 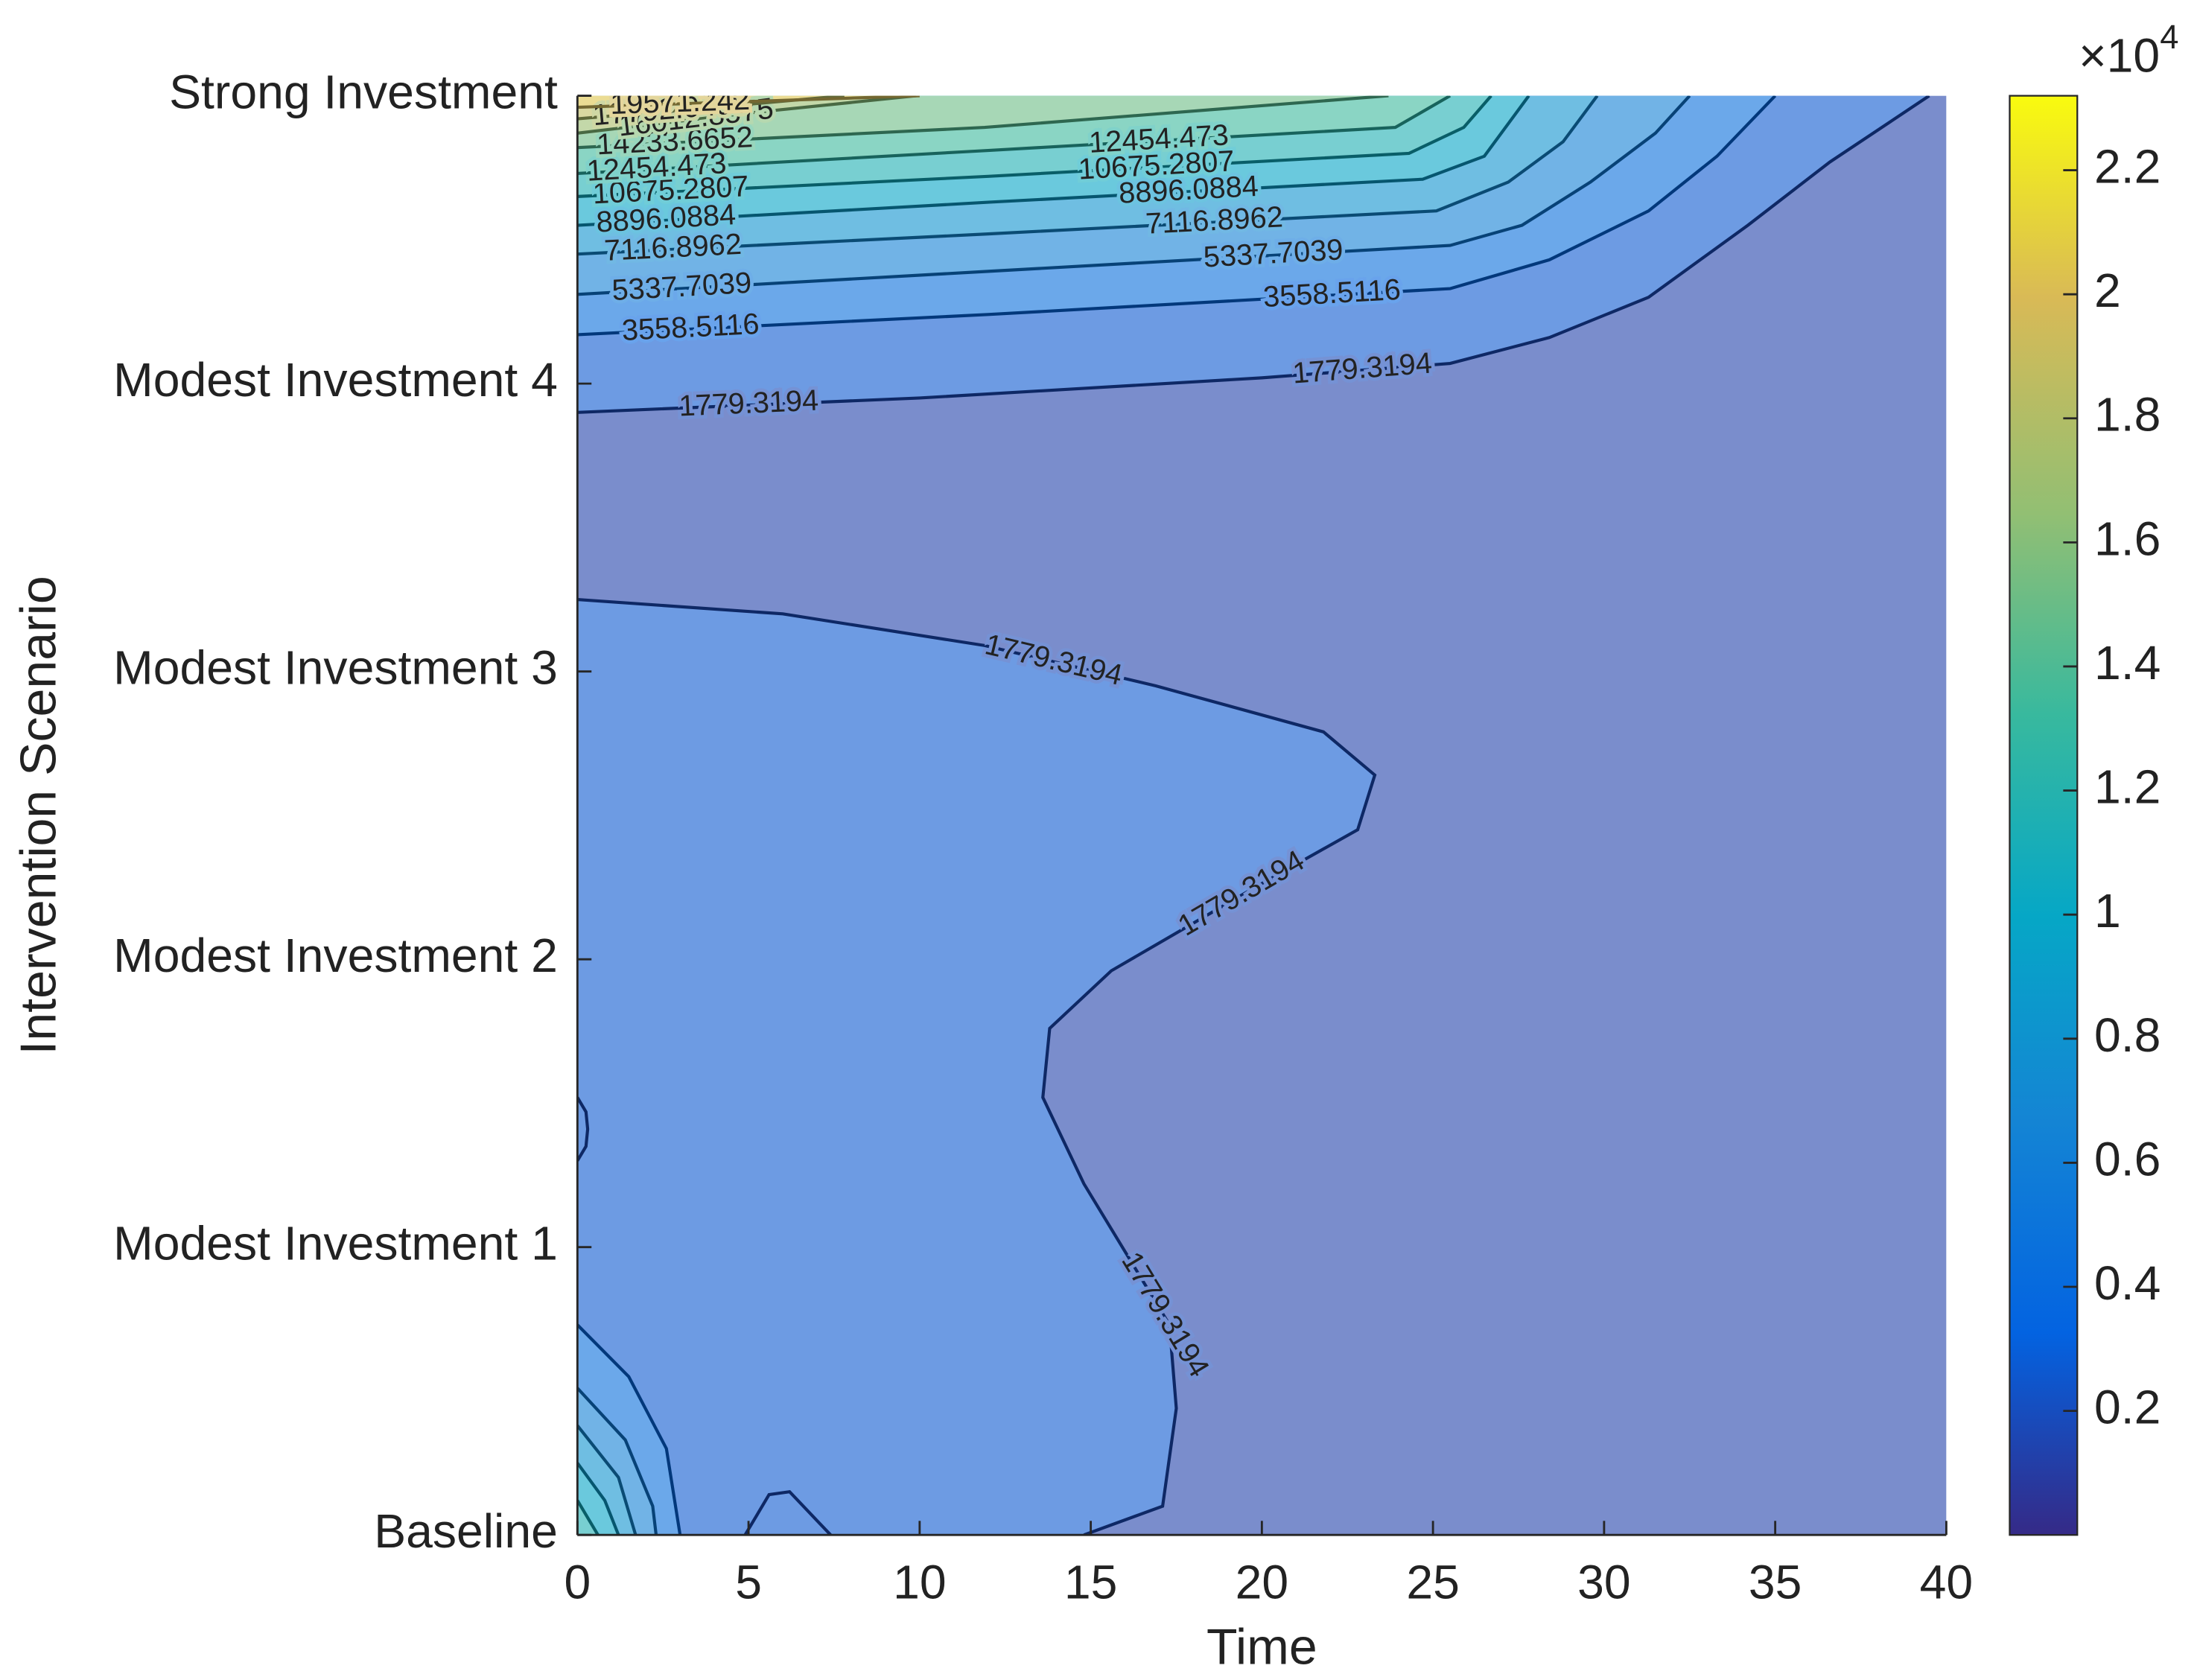 What do you see at coordinates (577, 1582) in the screenshot?
I see `x-tick-label: 0` at bounding box center [577, 1582].